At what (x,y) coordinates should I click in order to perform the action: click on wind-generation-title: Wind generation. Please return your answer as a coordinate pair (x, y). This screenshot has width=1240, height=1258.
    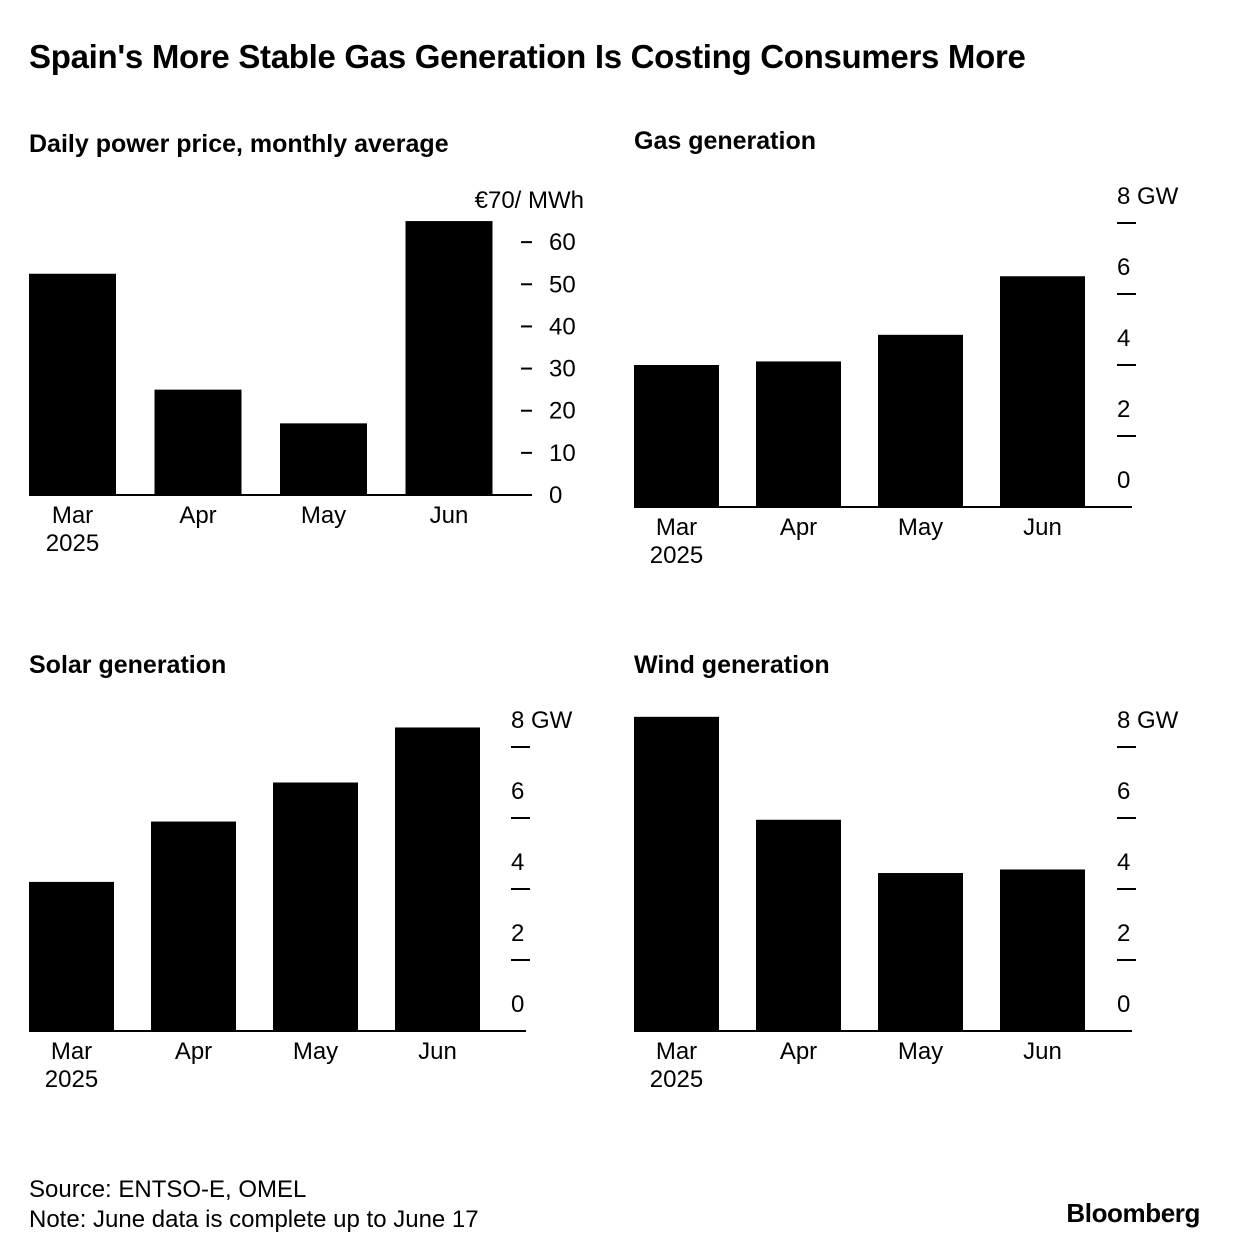
    Looking at the image, I should click on (732, 665).